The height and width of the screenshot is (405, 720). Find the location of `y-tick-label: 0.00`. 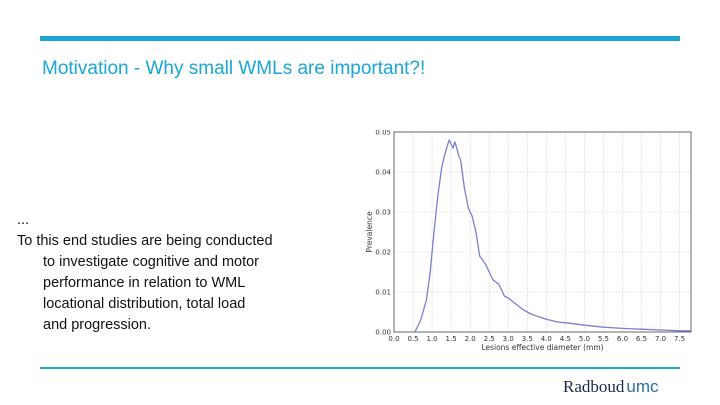

y-tick-label: 0.00 is located at coordinates (383, 333).